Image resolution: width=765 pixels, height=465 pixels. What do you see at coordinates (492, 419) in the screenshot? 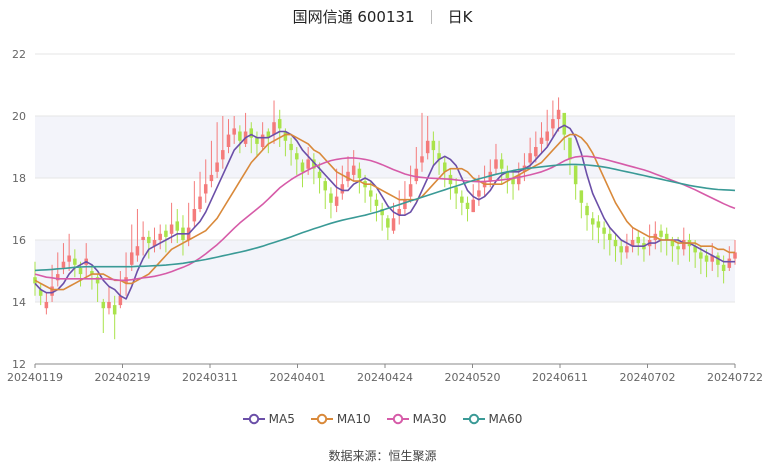
I see `legend-item-ma60: MA60` at bounding box center [492, 419].